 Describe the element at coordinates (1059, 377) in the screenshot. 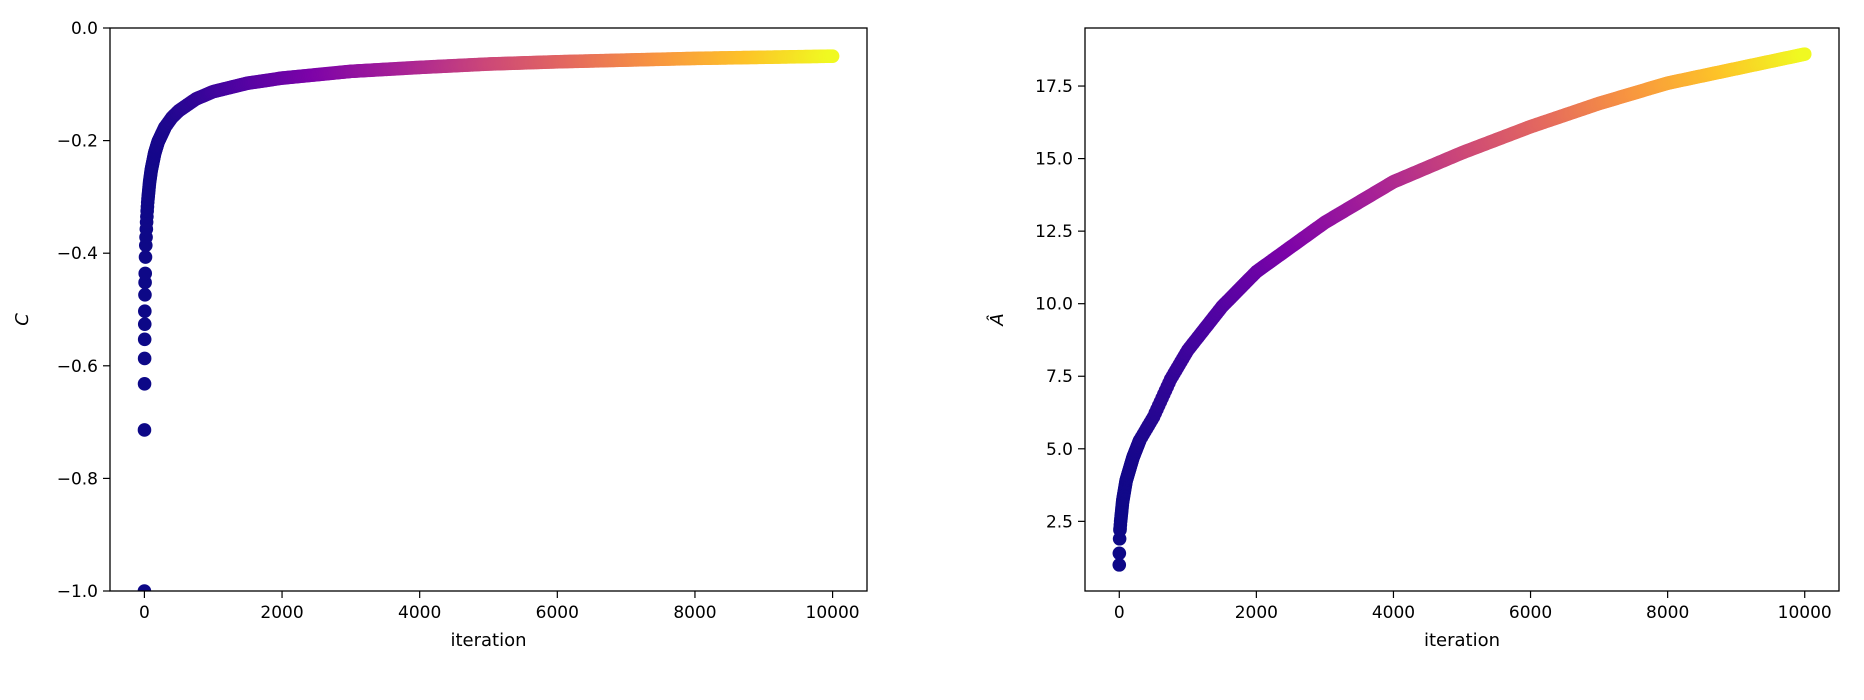

I see `y-tick-label: 7.5` at that location.